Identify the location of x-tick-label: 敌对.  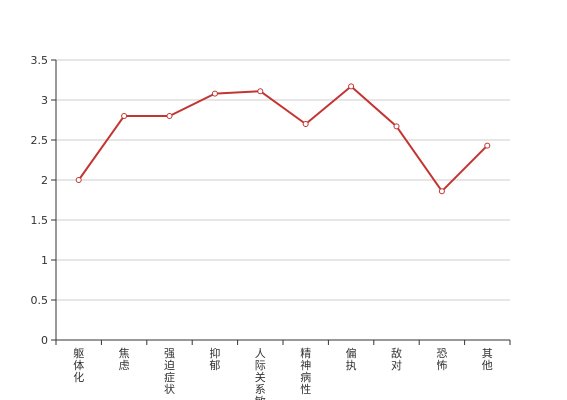
(396, 359).